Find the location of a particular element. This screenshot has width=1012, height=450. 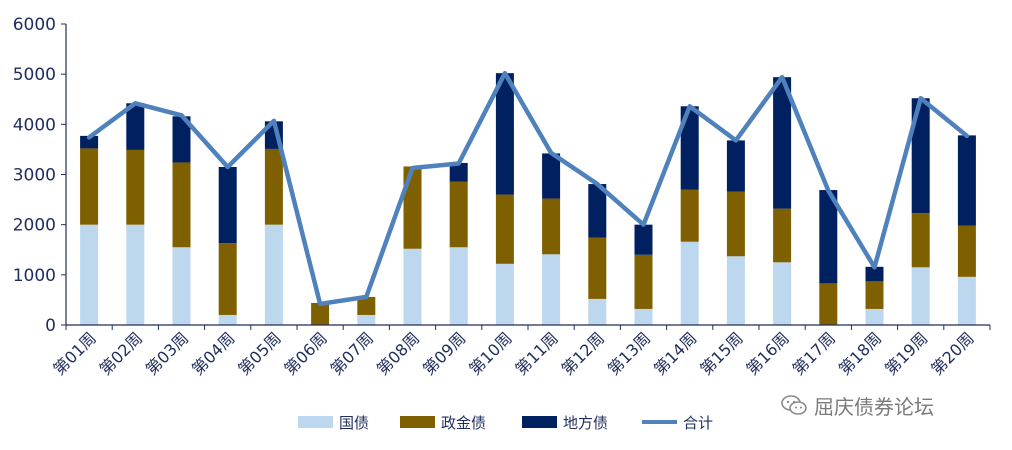

x-tick-label: 第18周 is located at coordinates (860, 353).